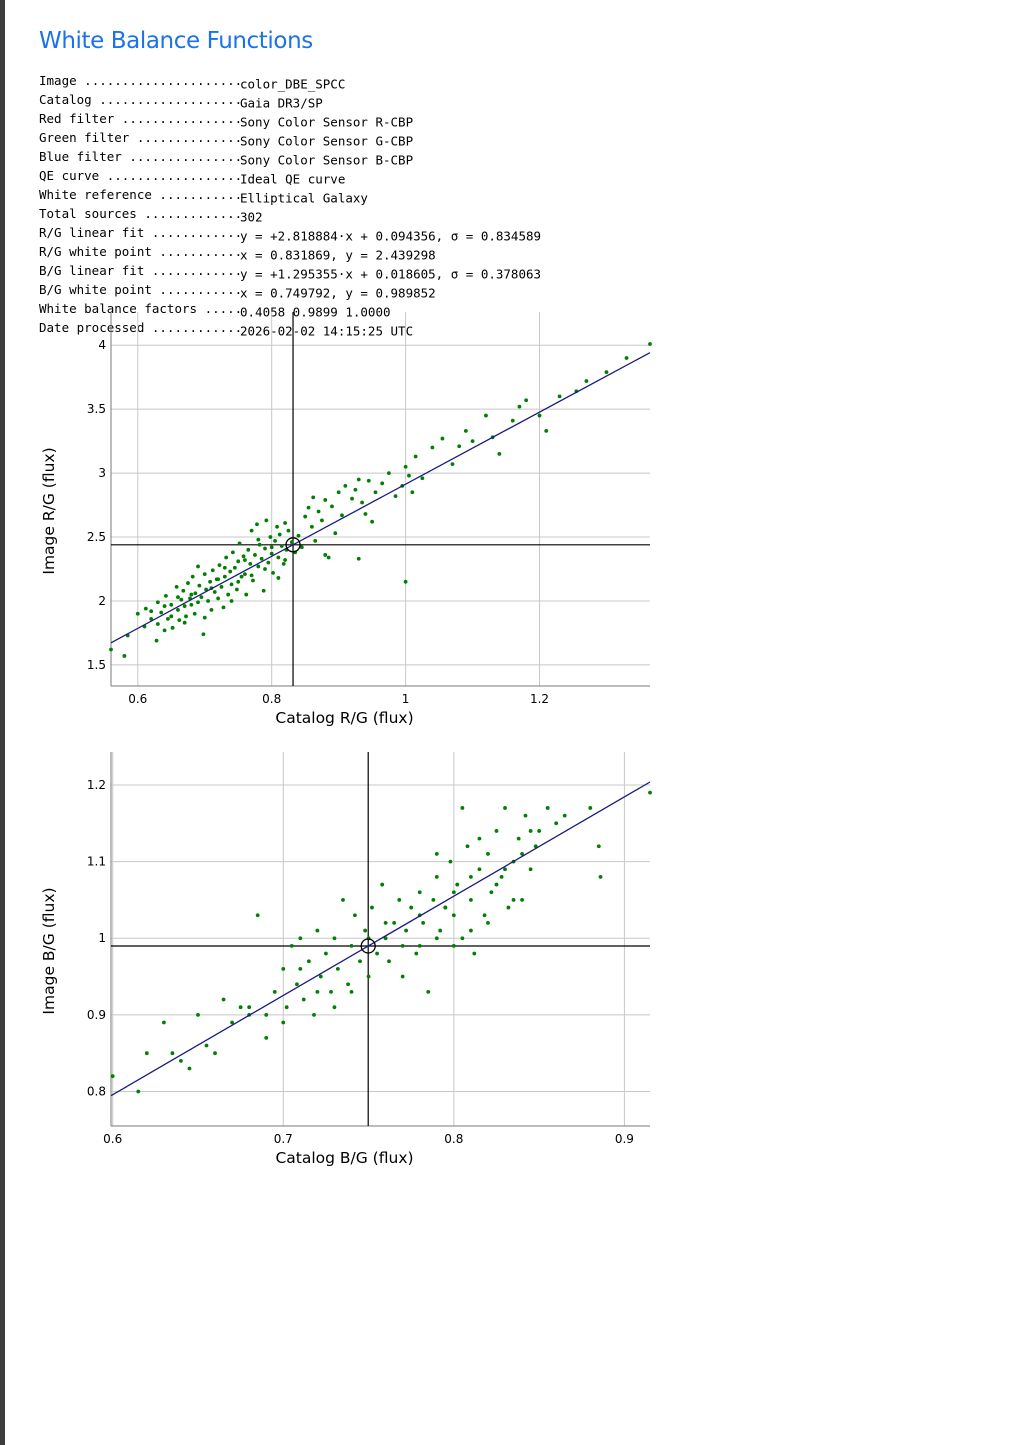 The image size is (1022, 1445). Describe the element at coordinates (139, 176) in the screenshot. I see `info-key: QE curve` at that location.